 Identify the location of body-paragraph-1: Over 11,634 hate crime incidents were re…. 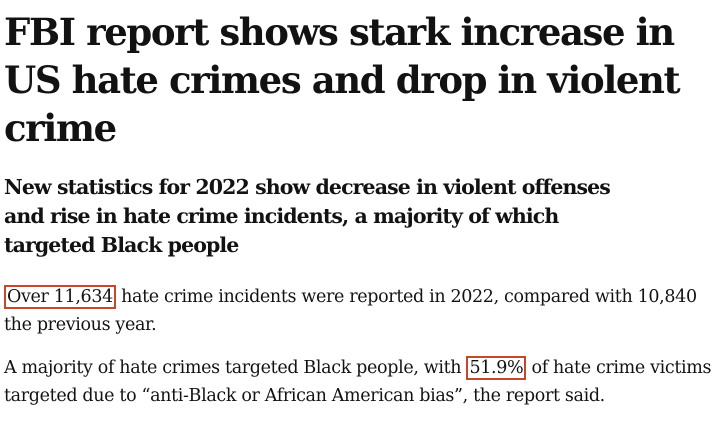
(361, 311).